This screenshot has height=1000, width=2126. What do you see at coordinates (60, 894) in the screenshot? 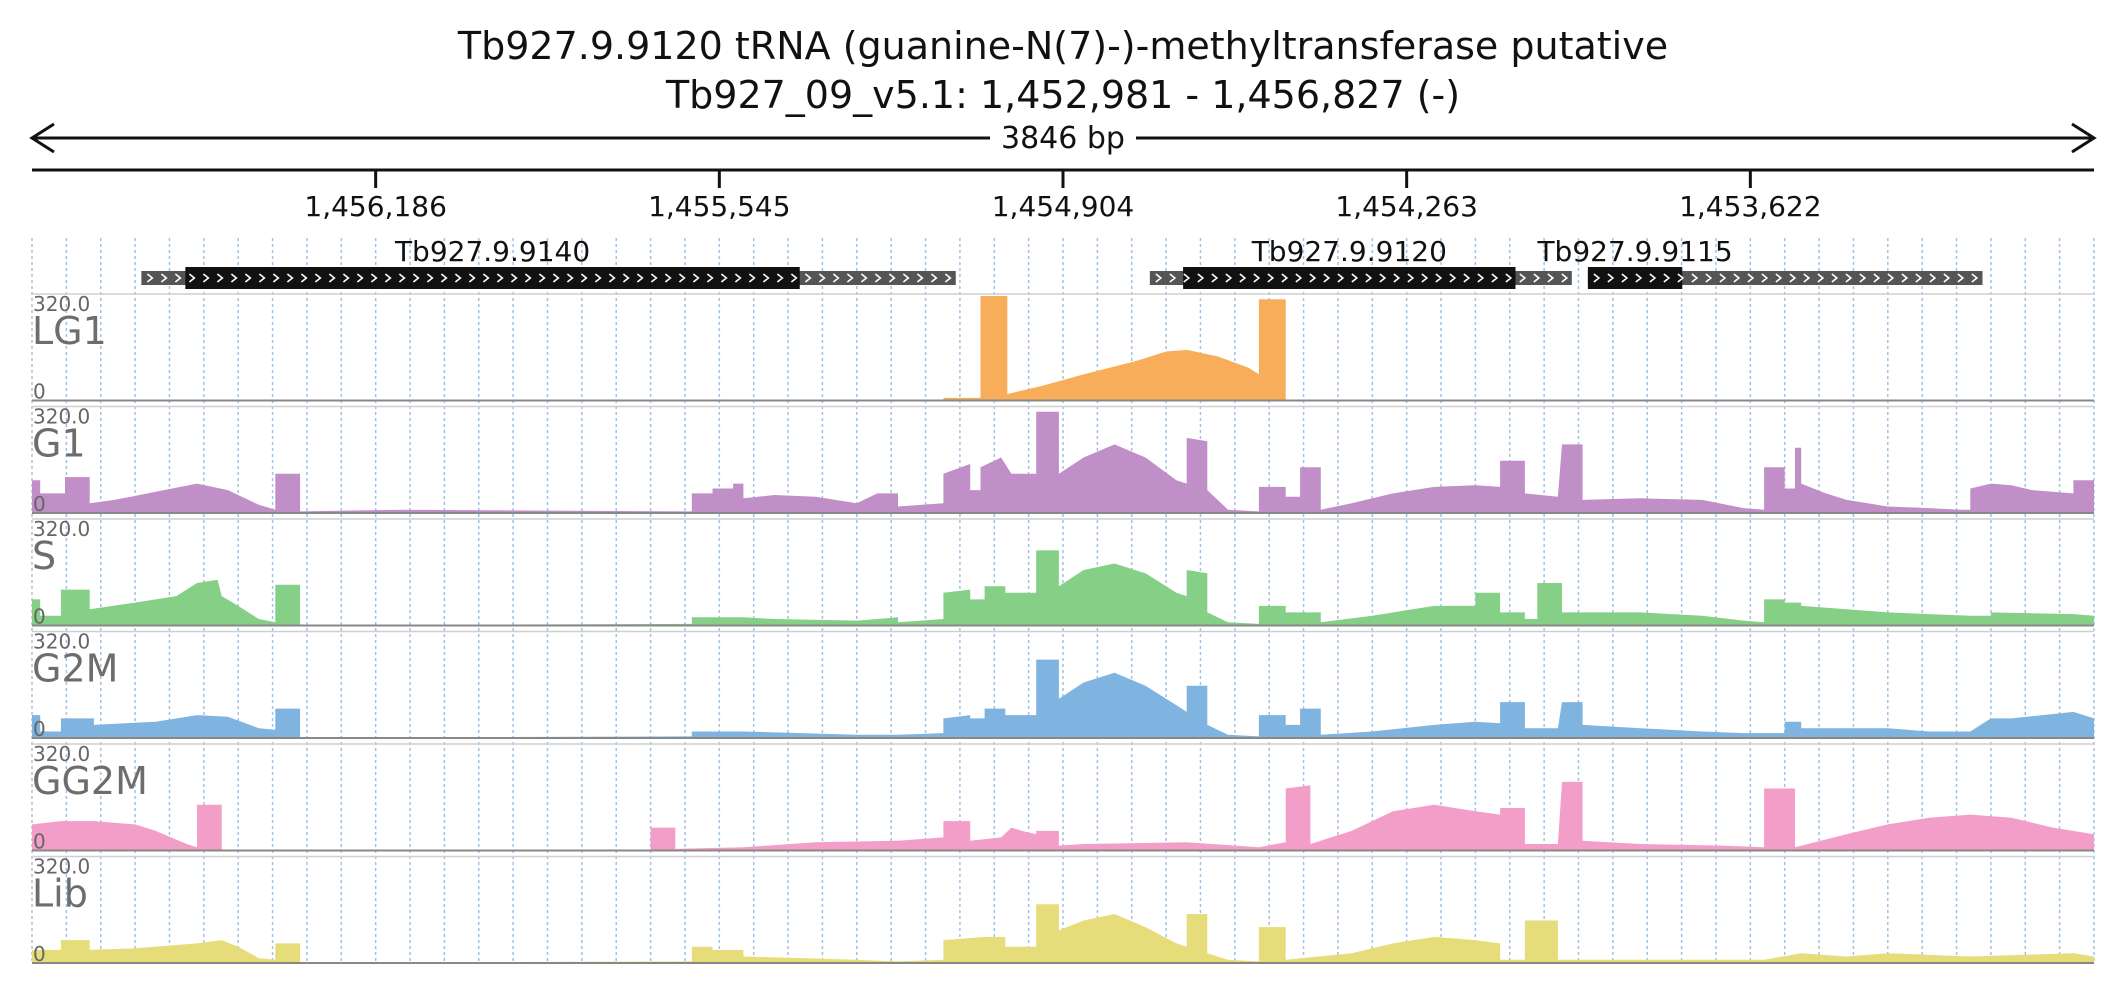
I see `track-name-label: Lib` at bounding box center [60, 894].